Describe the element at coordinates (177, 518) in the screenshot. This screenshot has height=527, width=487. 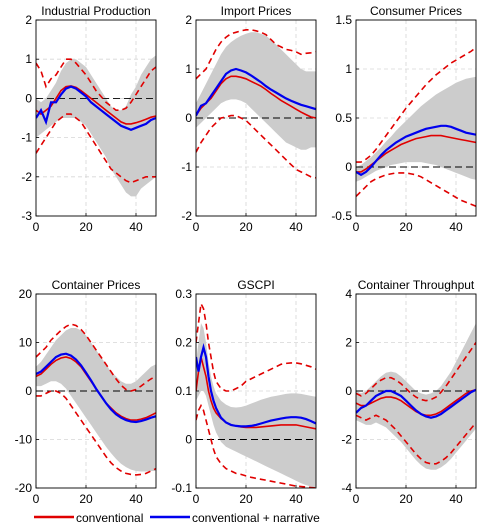
I see `legend: conventional conventional + narrative` at that location.